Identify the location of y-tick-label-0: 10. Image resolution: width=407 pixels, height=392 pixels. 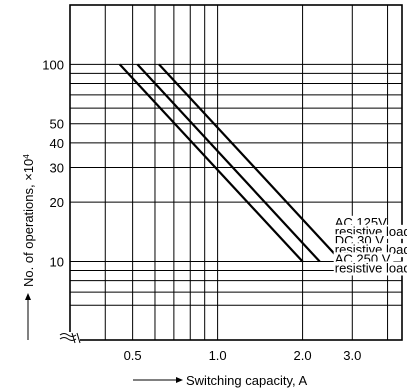
(57, 262).